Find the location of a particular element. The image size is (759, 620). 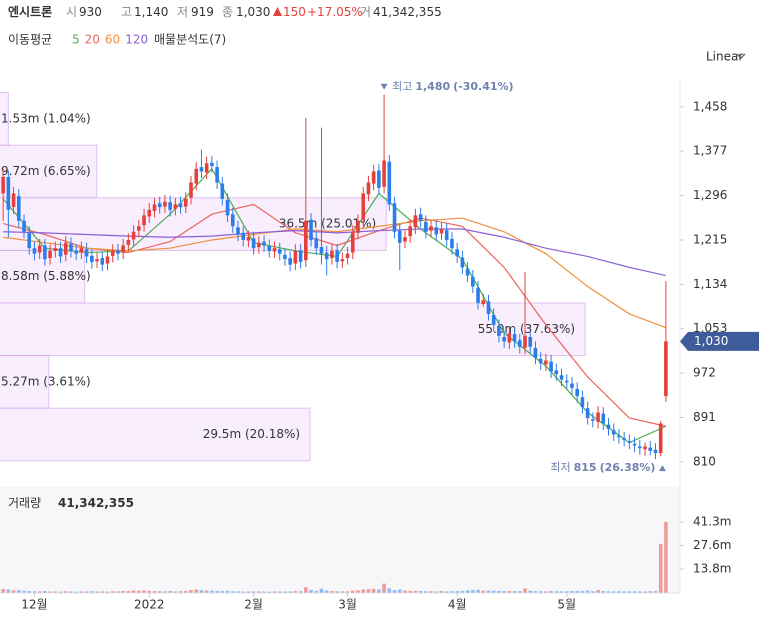

dropdown-chevron is located at coordinates (741, 56).